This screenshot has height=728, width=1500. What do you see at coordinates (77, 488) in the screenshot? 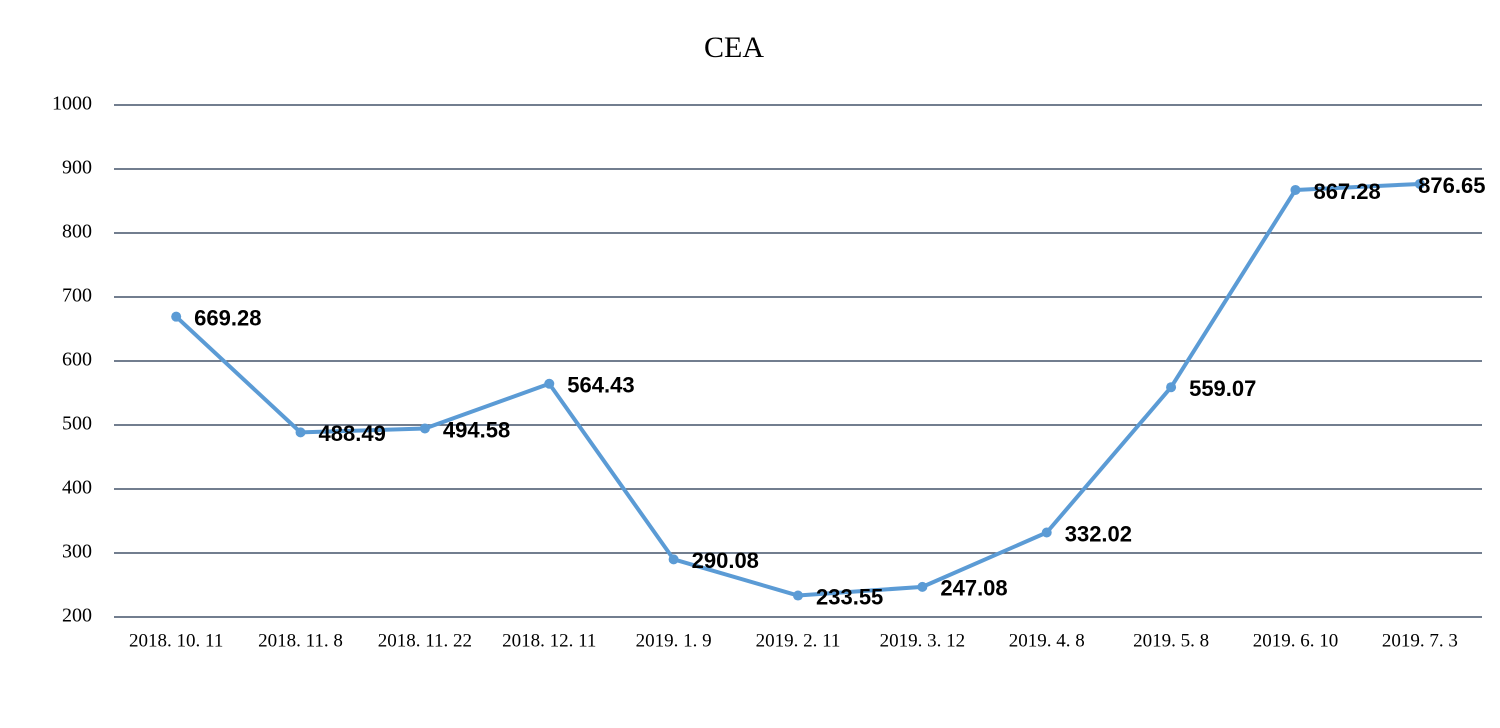
I see `y-tick-label: 400` at bounding box center [77, 488].